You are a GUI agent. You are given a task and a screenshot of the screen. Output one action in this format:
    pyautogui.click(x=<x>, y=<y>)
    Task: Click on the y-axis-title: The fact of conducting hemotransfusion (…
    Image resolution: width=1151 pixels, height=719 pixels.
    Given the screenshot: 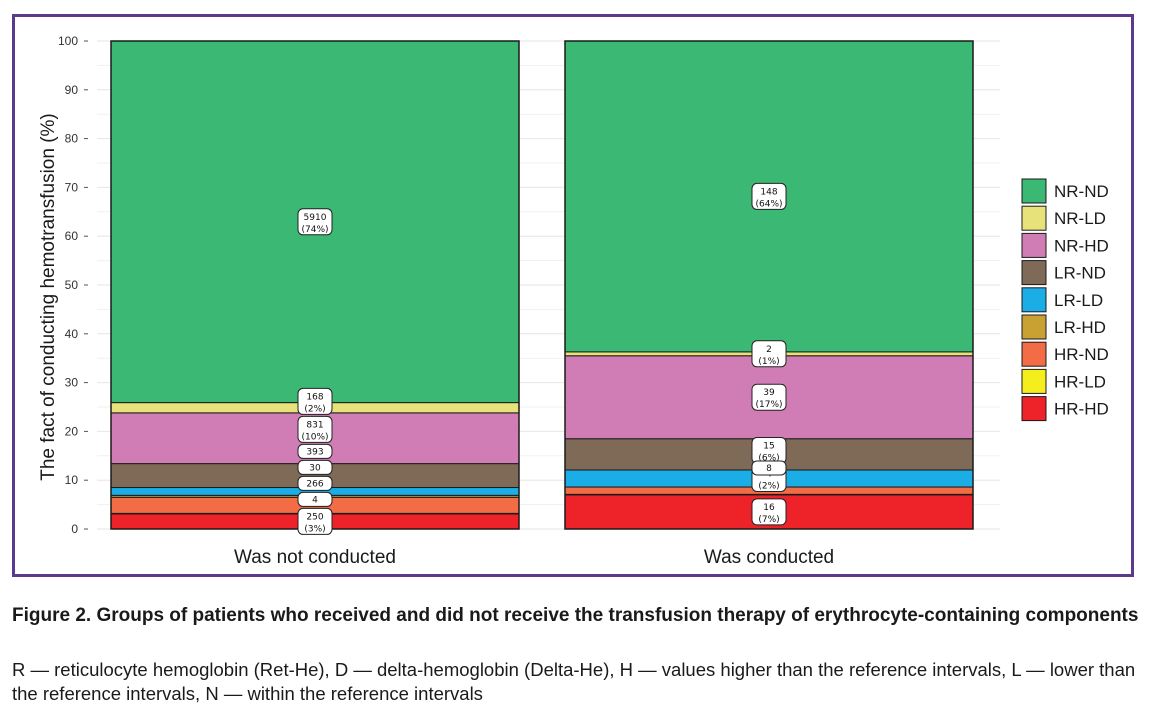 What is the action you would take?
    pyautogui.click(x=48, y=297)
    